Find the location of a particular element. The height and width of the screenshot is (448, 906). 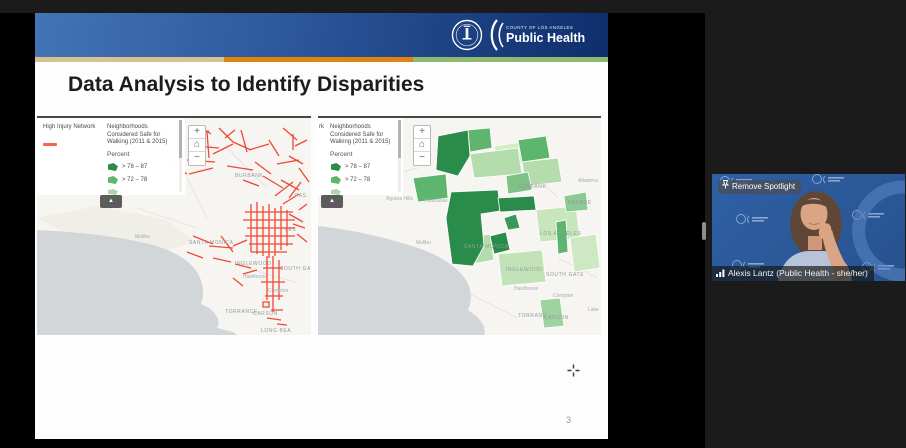

audio-level-icon is located at coordinates (720, 273).